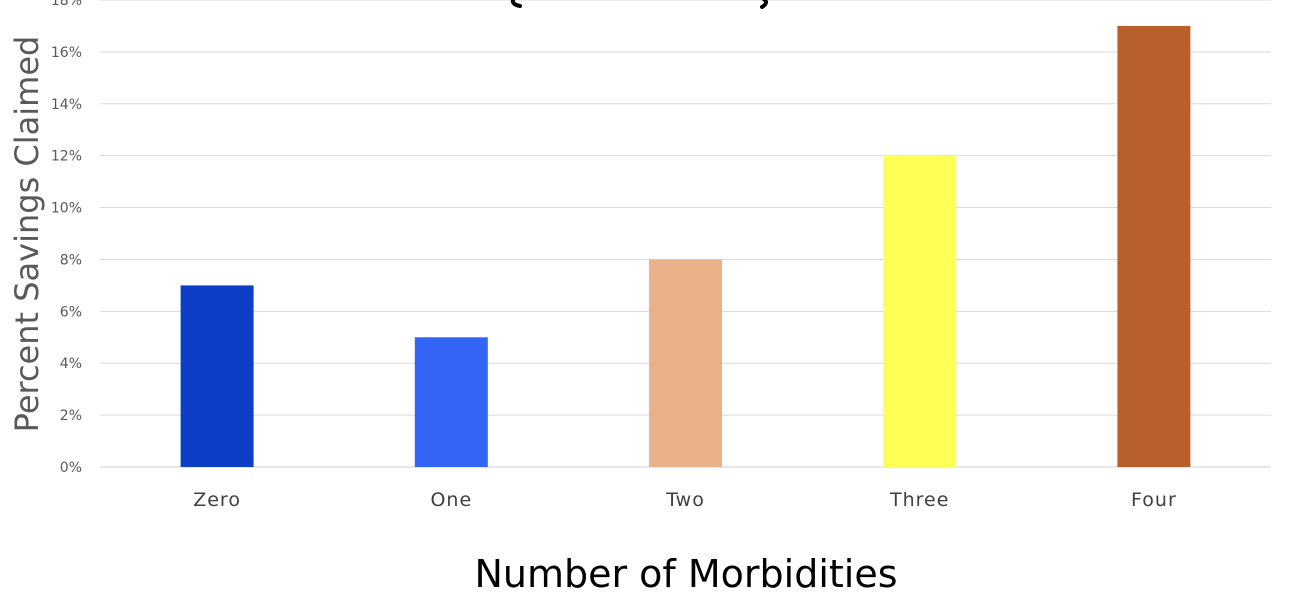 This screenshot has width=1290, height=602. I want to click on x-category-label: Two, so click(685, 500).